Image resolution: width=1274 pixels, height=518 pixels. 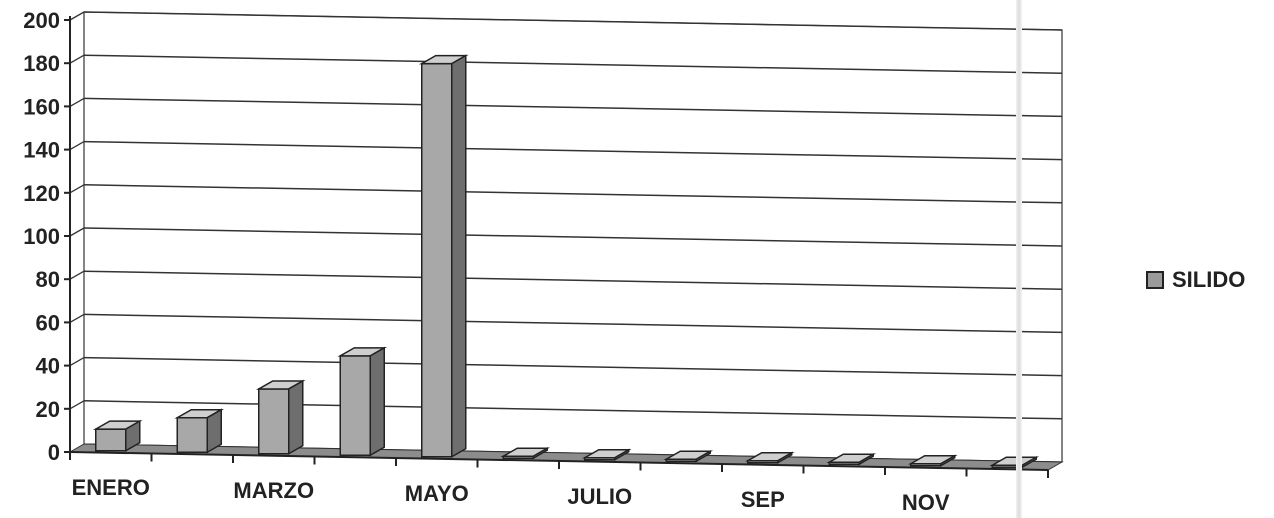 I want to click on x-tick-label: NOV, so click(x=926, y=502).